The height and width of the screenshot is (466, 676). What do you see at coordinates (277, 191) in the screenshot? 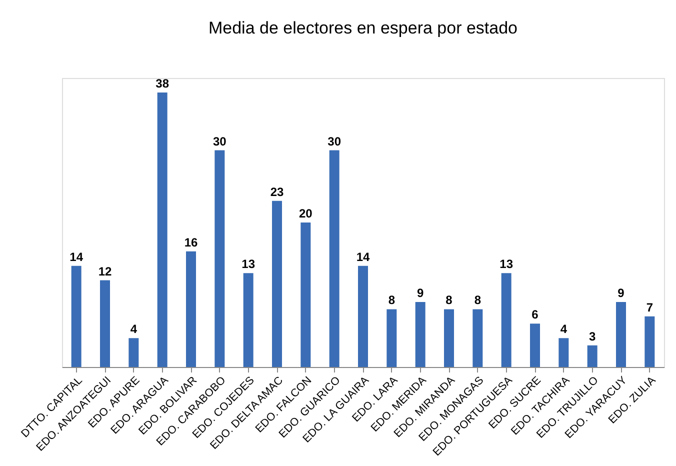
I see `data-label: 23` at bounding box center [277, 191].